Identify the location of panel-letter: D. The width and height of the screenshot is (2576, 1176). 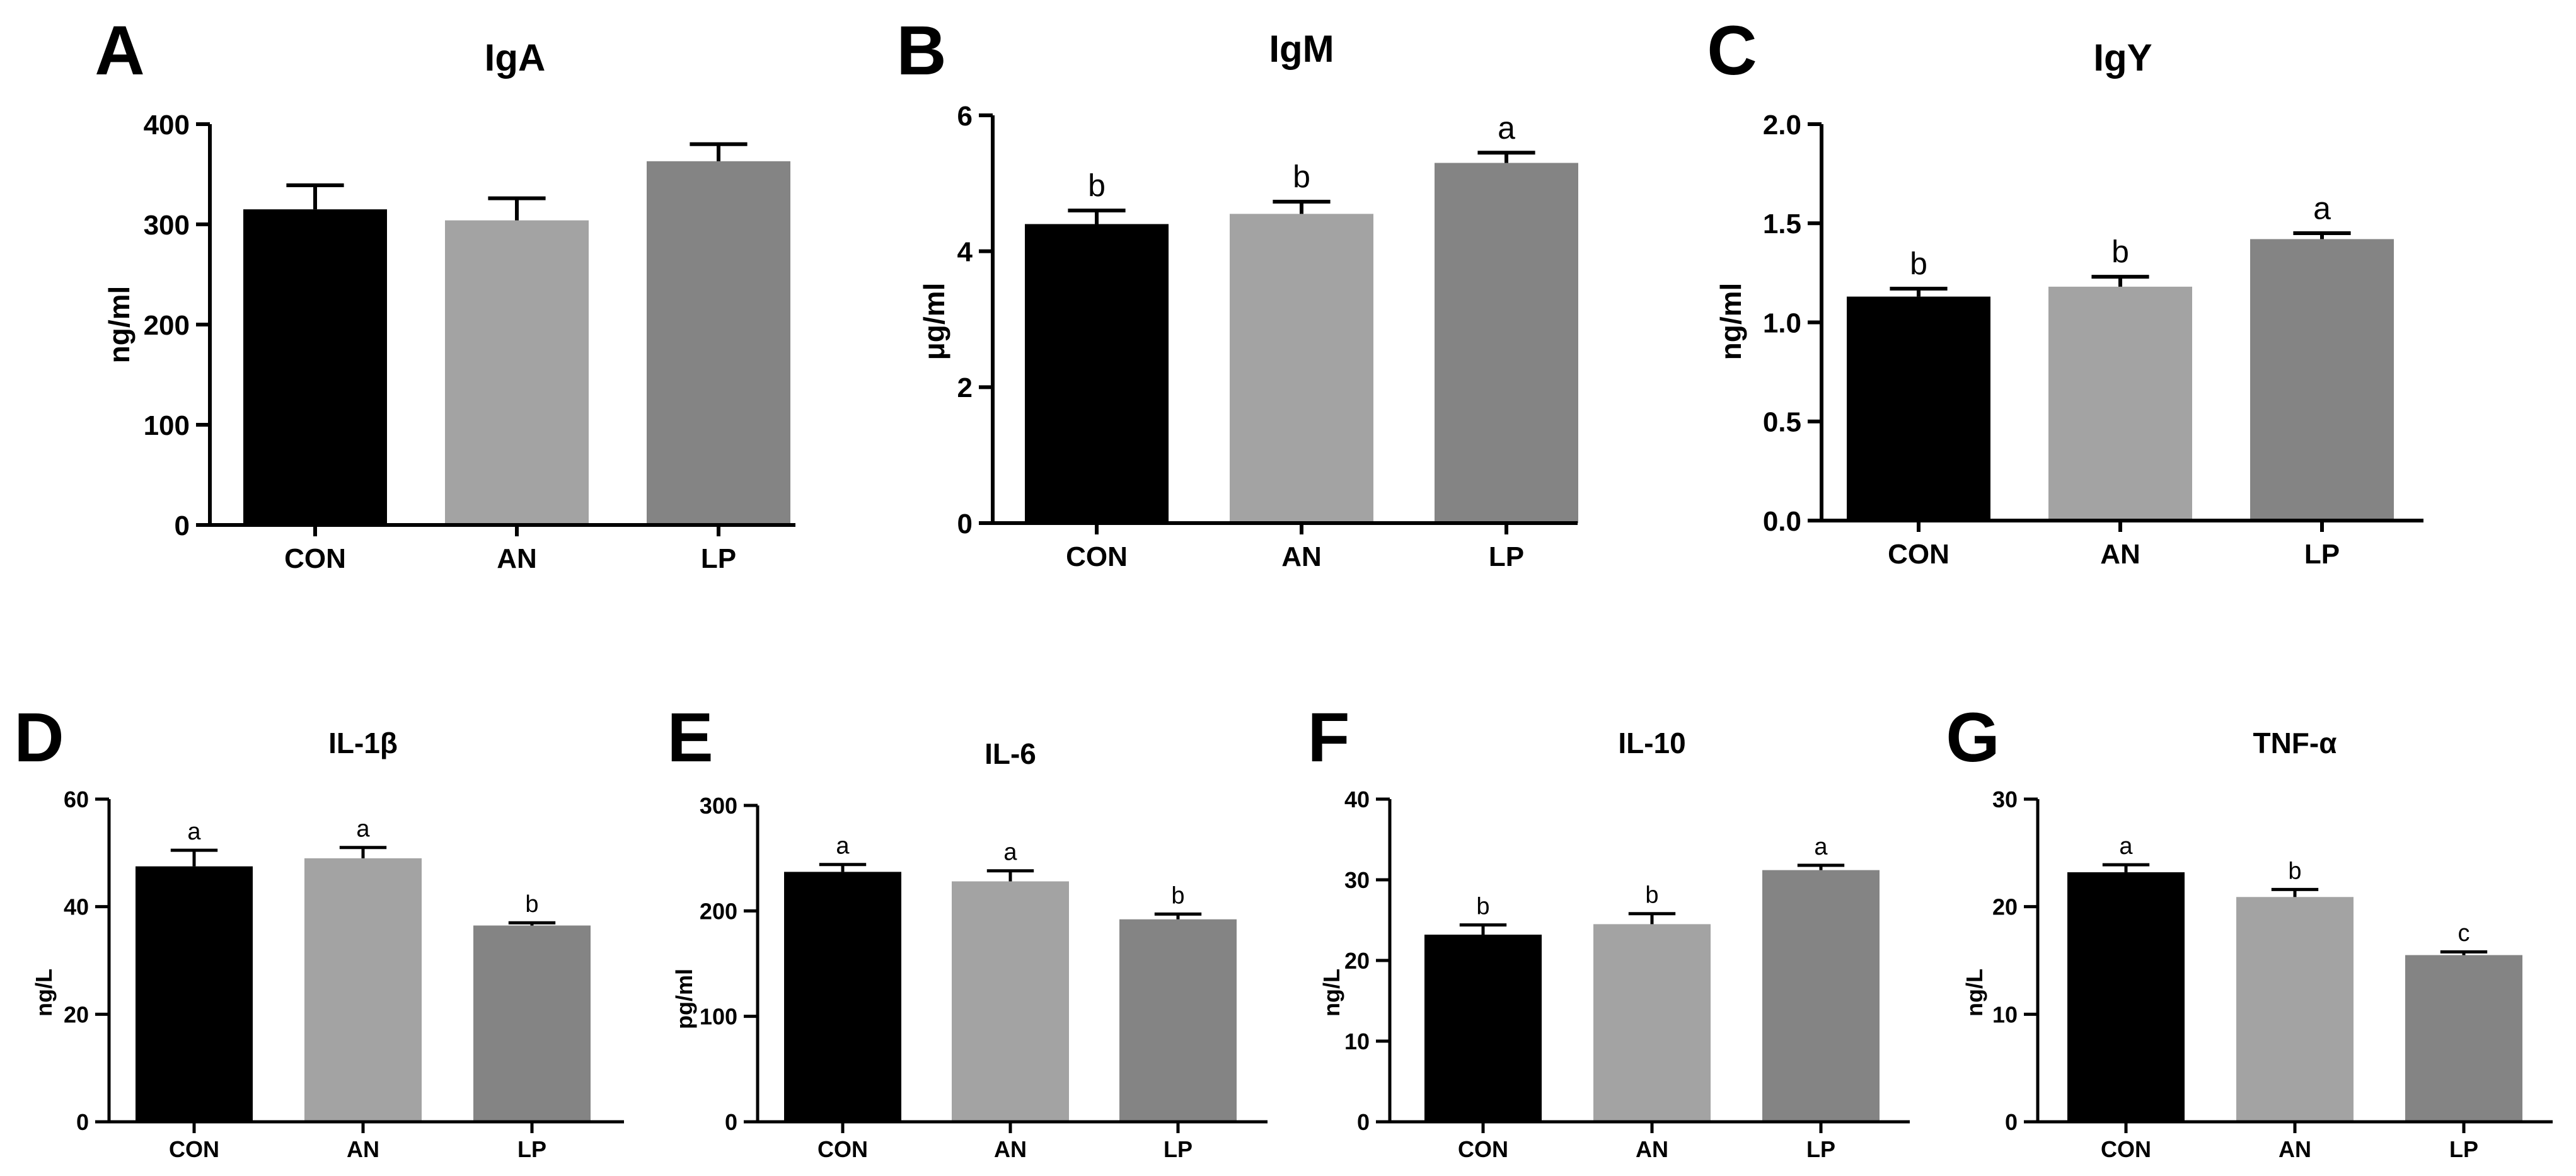
(39, 738).